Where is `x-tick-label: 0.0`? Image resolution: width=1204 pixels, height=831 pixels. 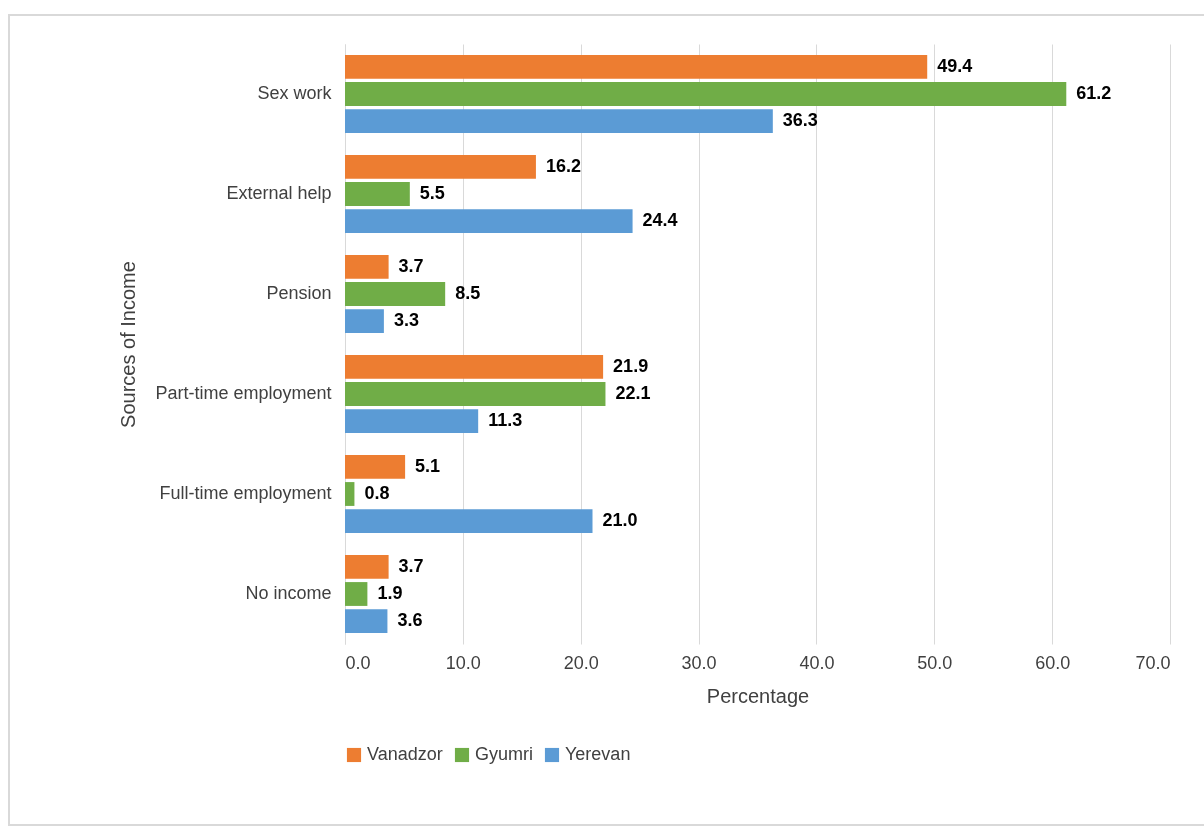 x-tick-label: 0.0 is located at coordinates (358, 662).